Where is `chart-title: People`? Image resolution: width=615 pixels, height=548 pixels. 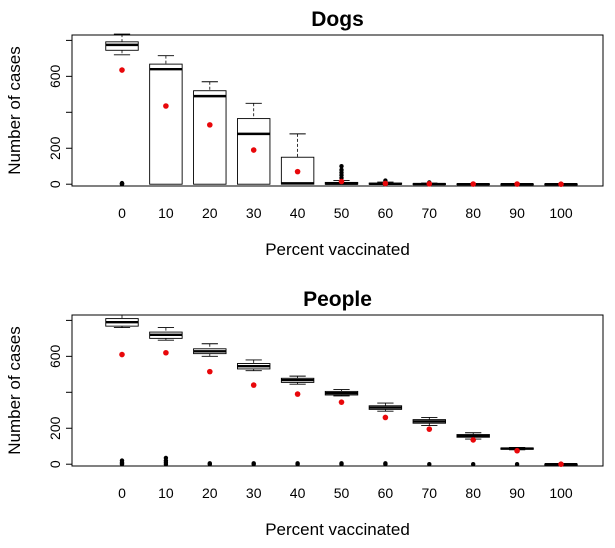
chart-title: People is located at coordinates (337, 299).